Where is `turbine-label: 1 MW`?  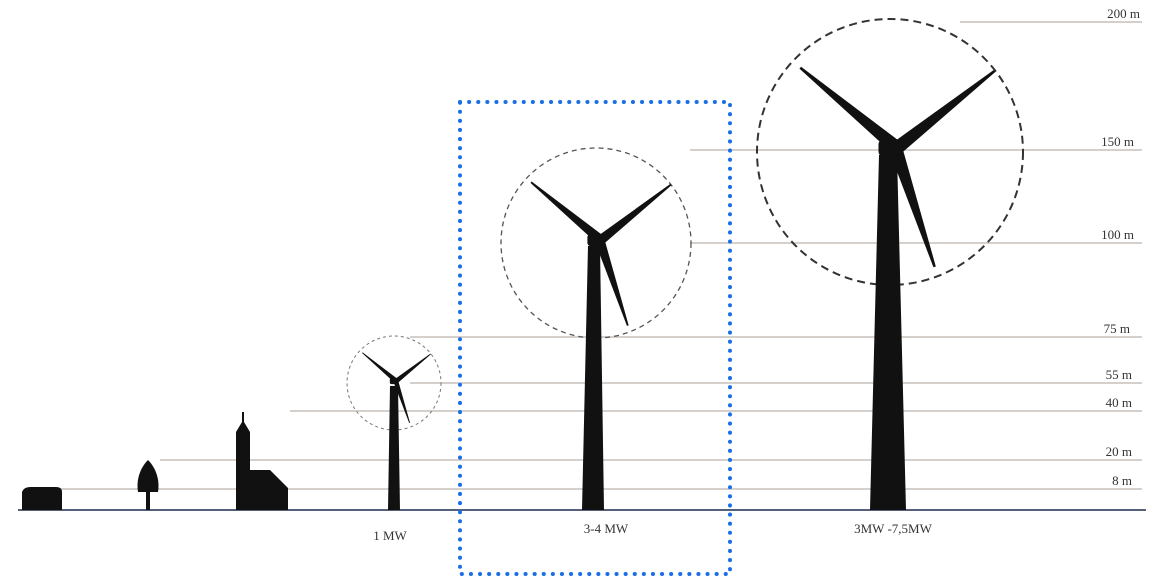 turbine-label: 1 MW is located at coordinates (390, 535).